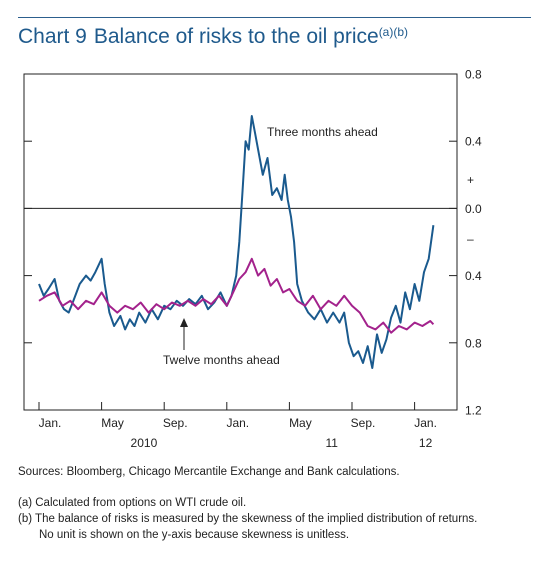  What do you see at coordinates (426, 443) in the screenshot?
I see `x-year-label: 12` at bounding box center [426, 443].